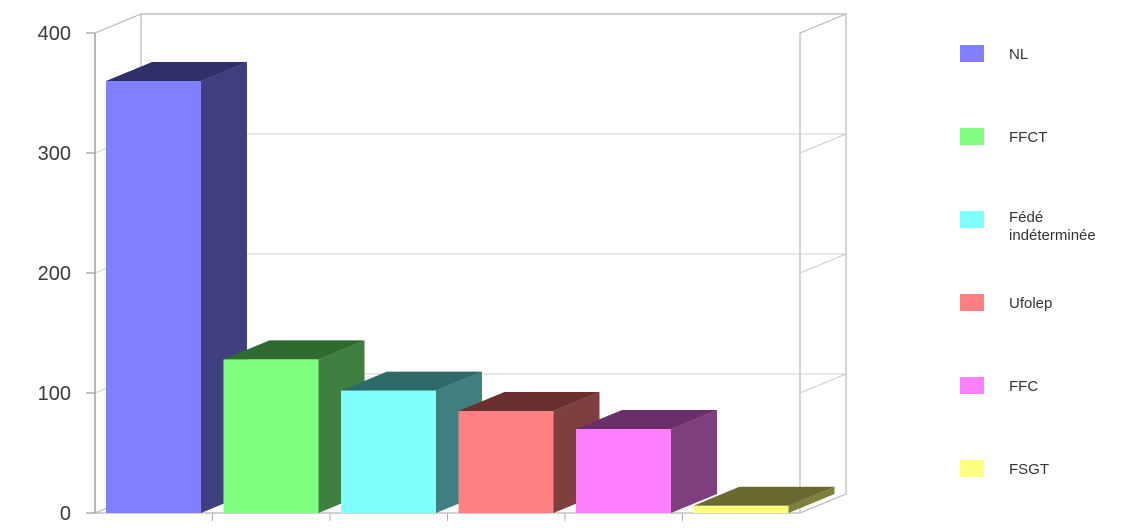 Image resolution: width=1124 pixels, height=528 pixels. Describe the element at coordinates (54, 394) in the screenshot. I see `y-tick-label: 100` at that location.